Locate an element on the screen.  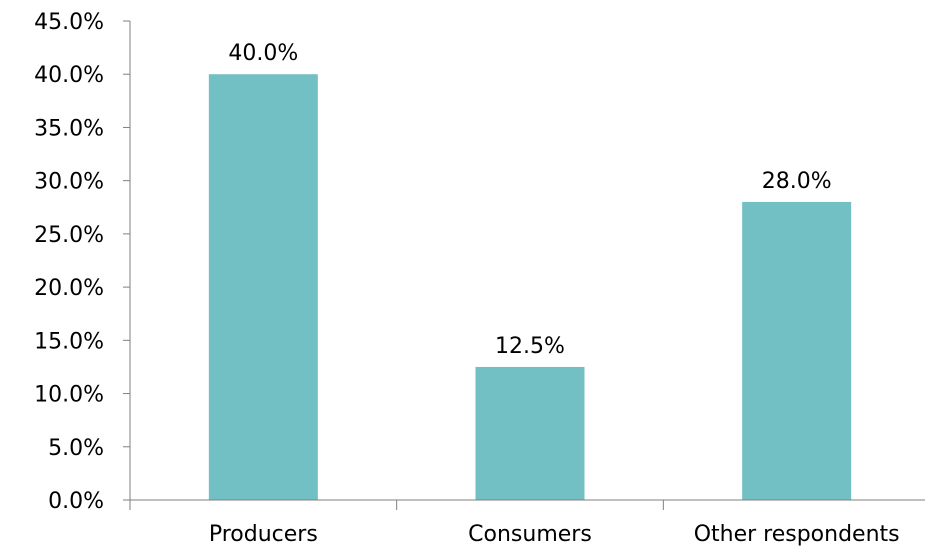
y-tick-label: 25.0% is located at coordinates (69, 235).